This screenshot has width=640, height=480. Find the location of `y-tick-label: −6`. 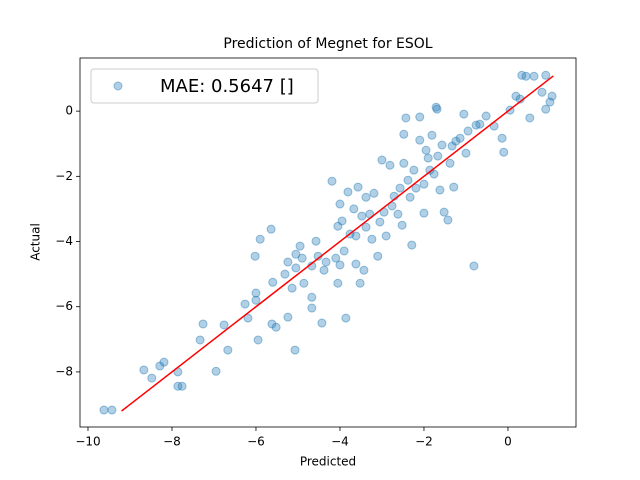

y-tick-label: −6 is located at coordinates (64, 306).